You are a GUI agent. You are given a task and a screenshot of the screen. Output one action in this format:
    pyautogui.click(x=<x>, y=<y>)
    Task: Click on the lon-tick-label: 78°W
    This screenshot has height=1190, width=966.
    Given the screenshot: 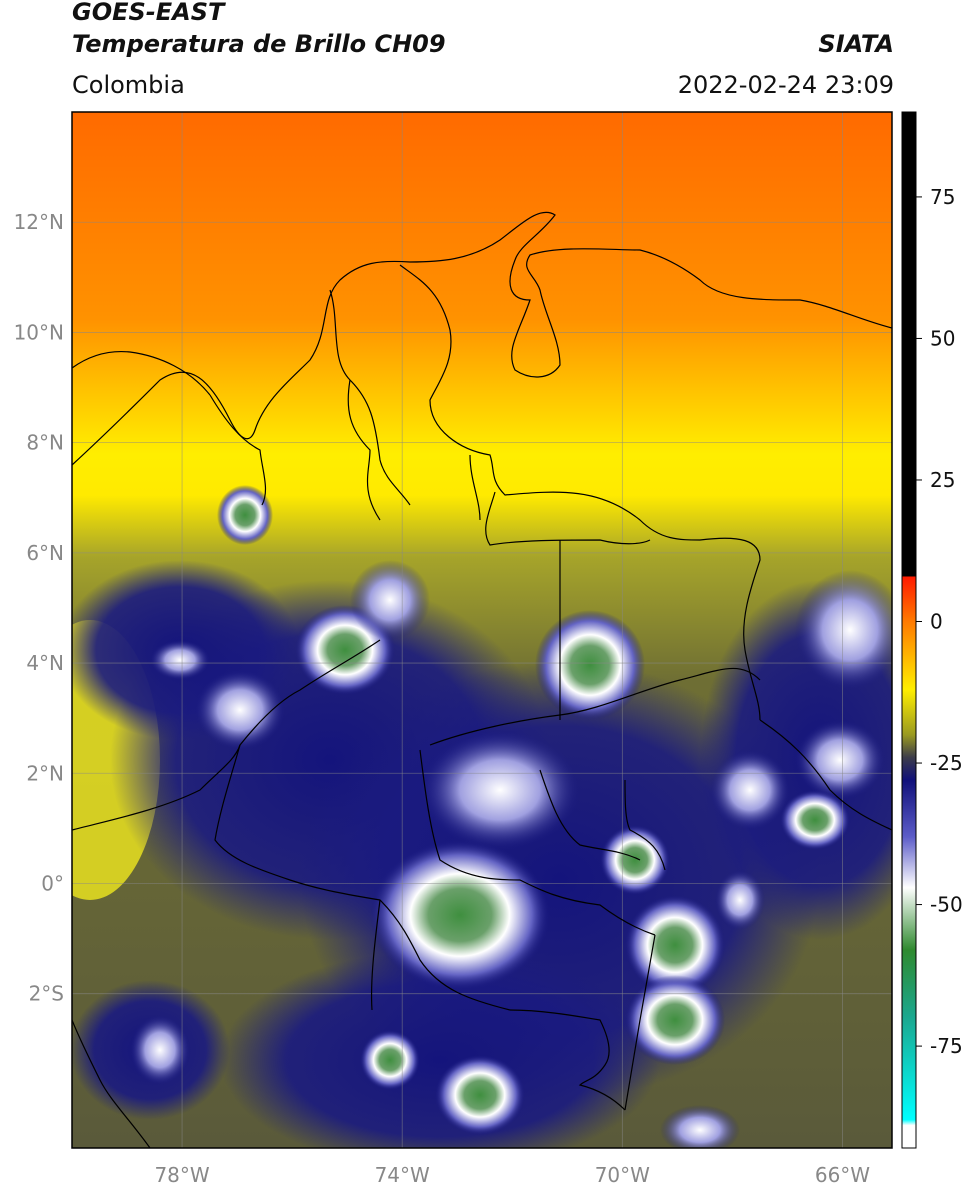 What is the action you would take?
    pyautogui.click(x=181, y=1175)
    